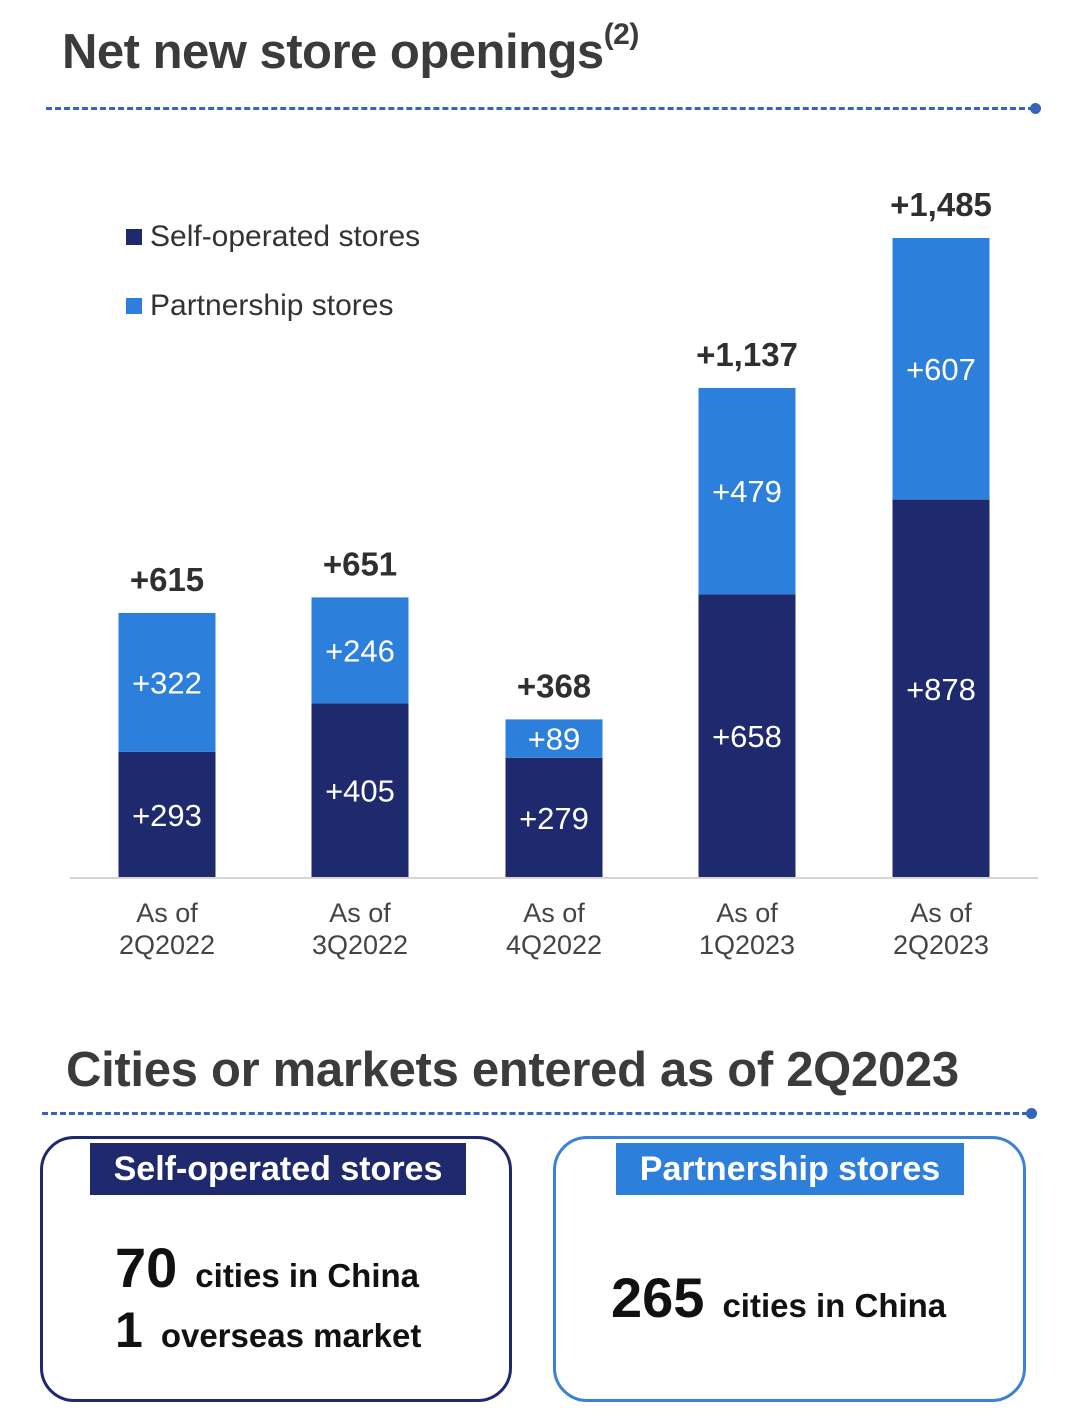 Image resolution: width=1080 pixels, height=1426 pixels. I want to click on section-title-cities: Cities or markets entered as of 2Q2023, so click(512, 1070).